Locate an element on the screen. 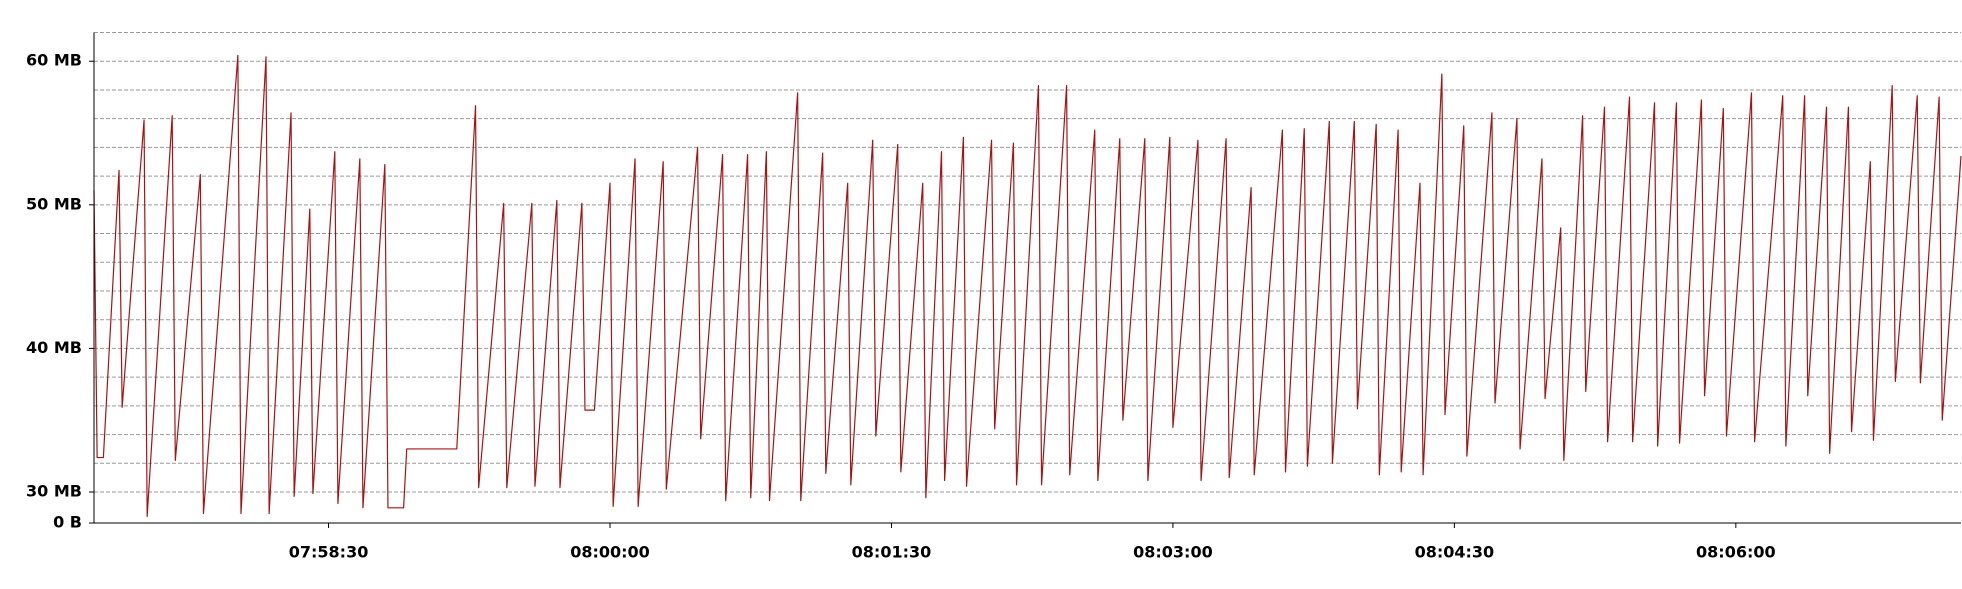 The height and width of the screenshot is (589, 1962). y-tick-label: 0 B is located at coordinates (67, 522).